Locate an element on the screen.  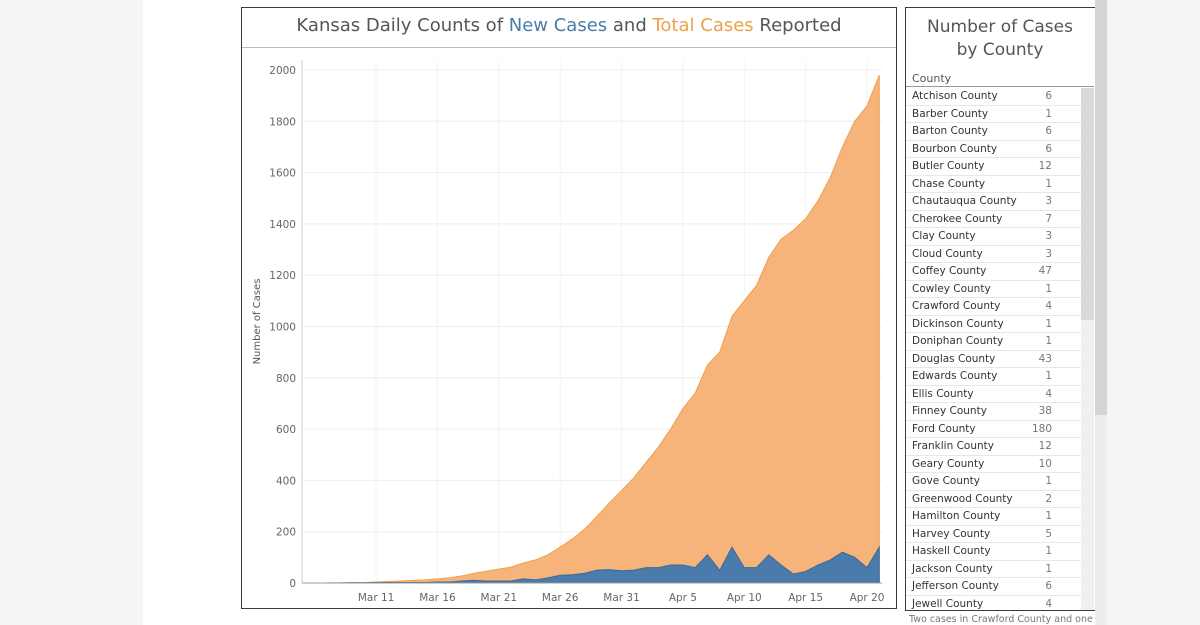
y-tick-label: 800 is located at coordinates (286, 379).